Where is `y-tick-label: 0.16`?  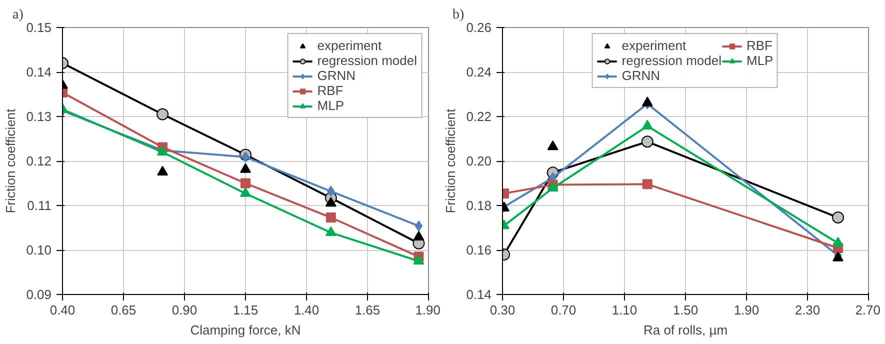
y-tick-label: 0.16 is located at coordinates (479, 250).